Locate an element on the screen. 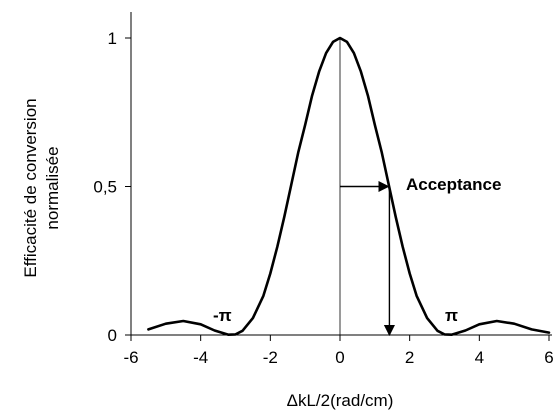 This screenshot has width=556, height=414. y-tick-label: 0,5 is located at coordinates (105, 187).